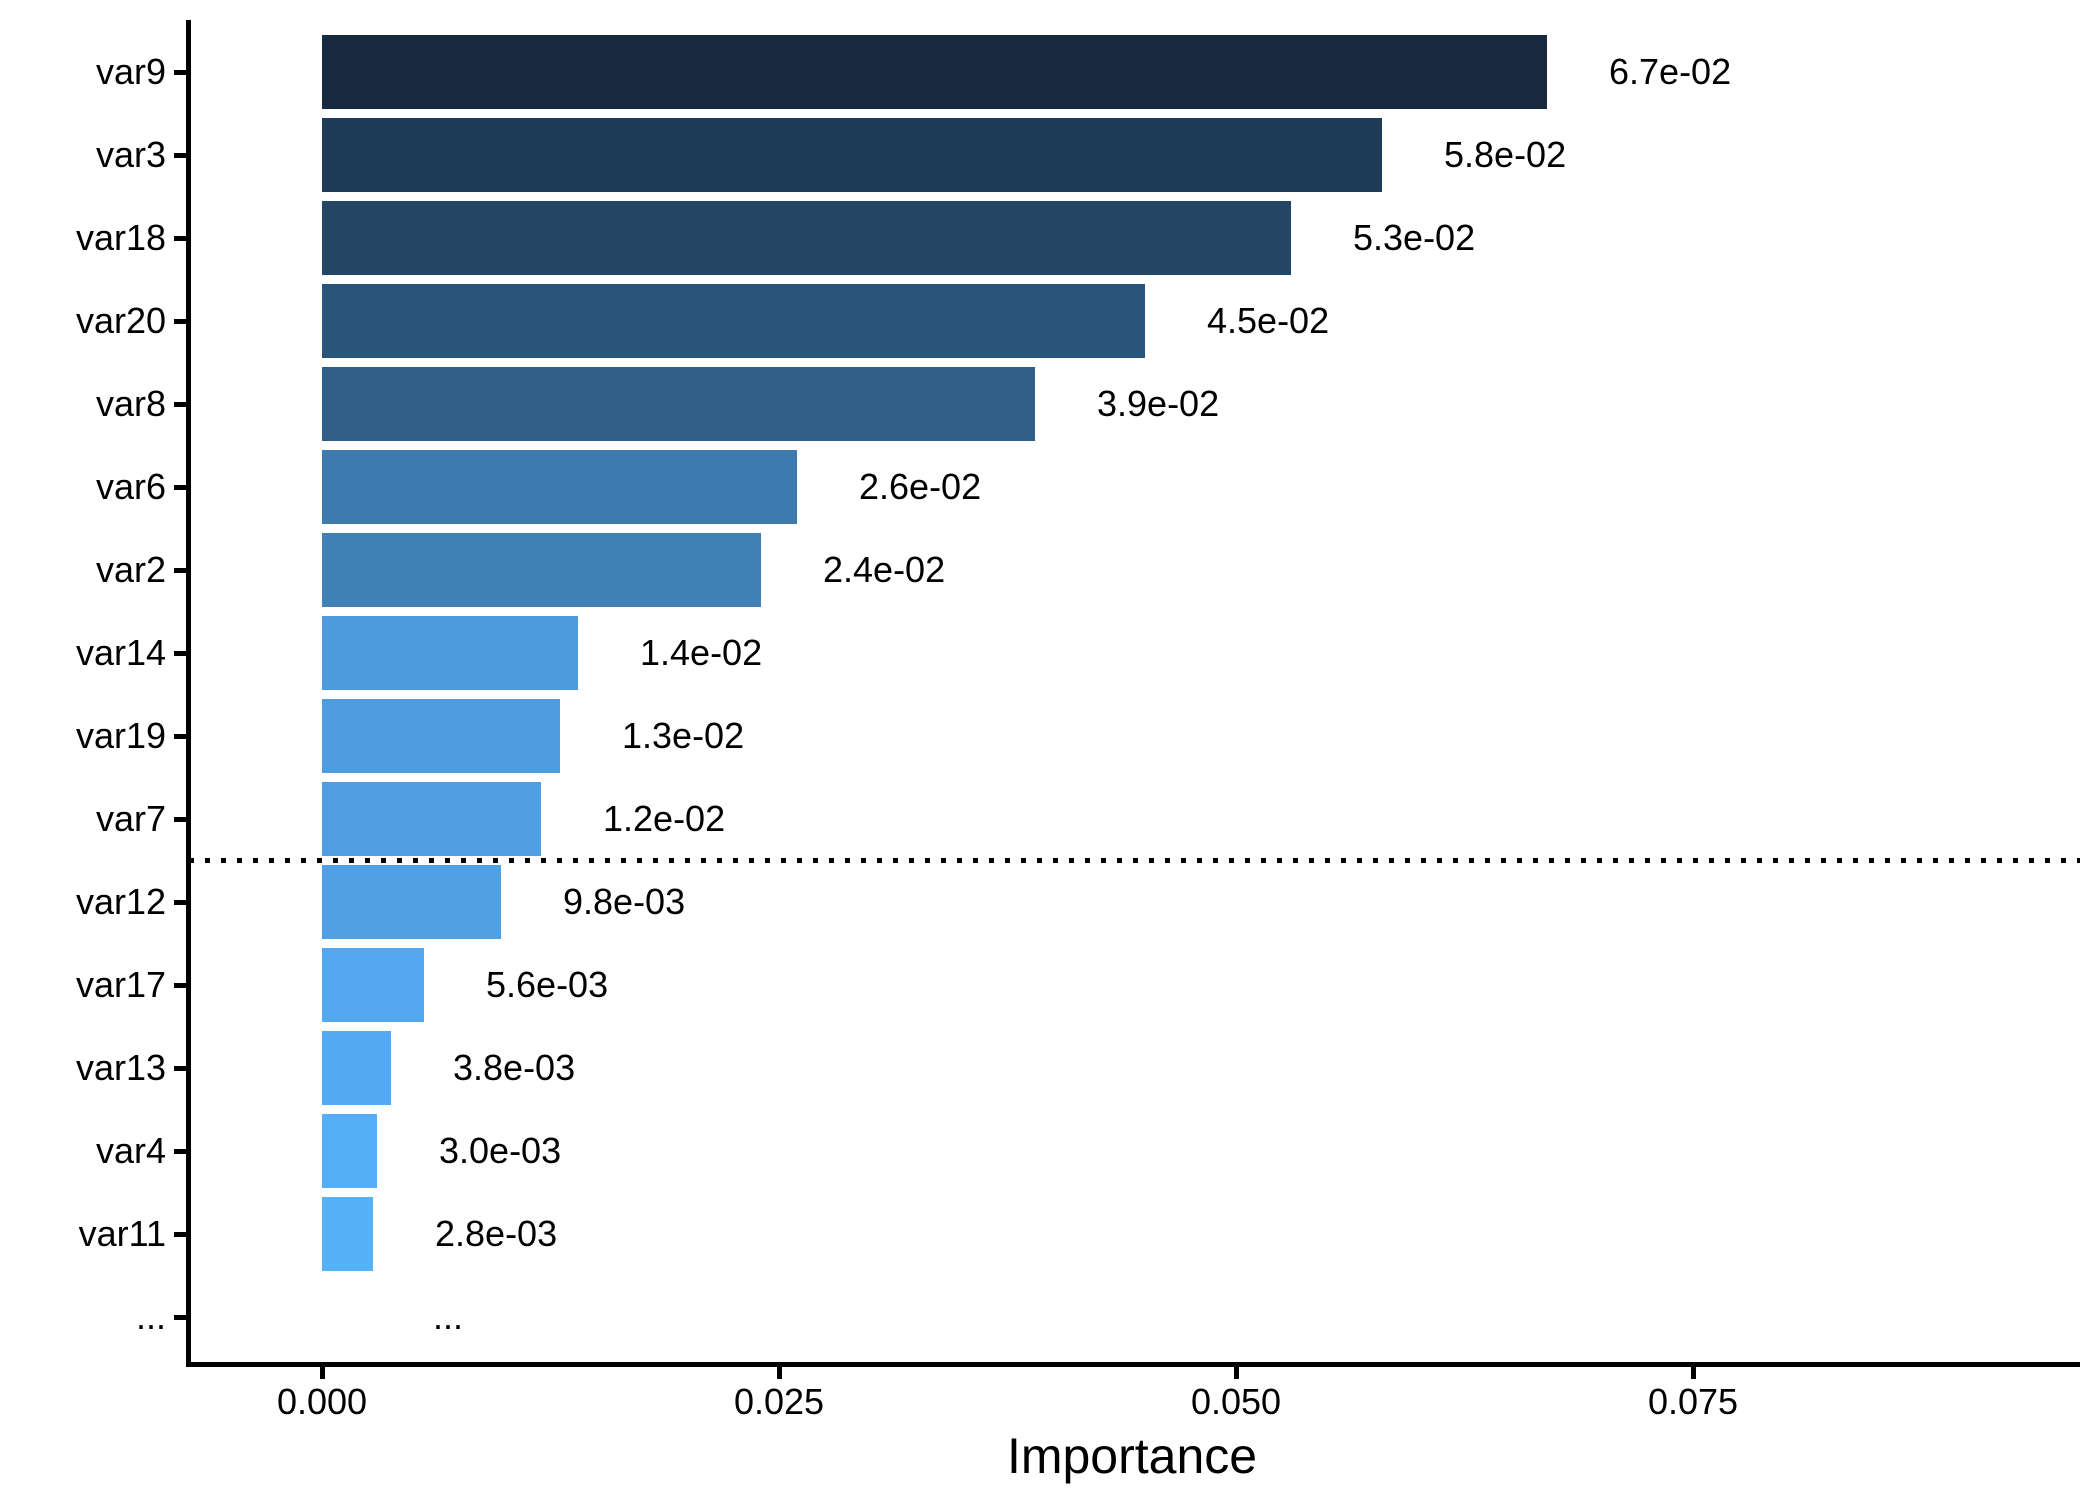 This screenshot has height=1500, width=2100. What do you see at coordinates (373, 985) in the screenshot?
I see `bar-var17` at bounding box center [373, 985].